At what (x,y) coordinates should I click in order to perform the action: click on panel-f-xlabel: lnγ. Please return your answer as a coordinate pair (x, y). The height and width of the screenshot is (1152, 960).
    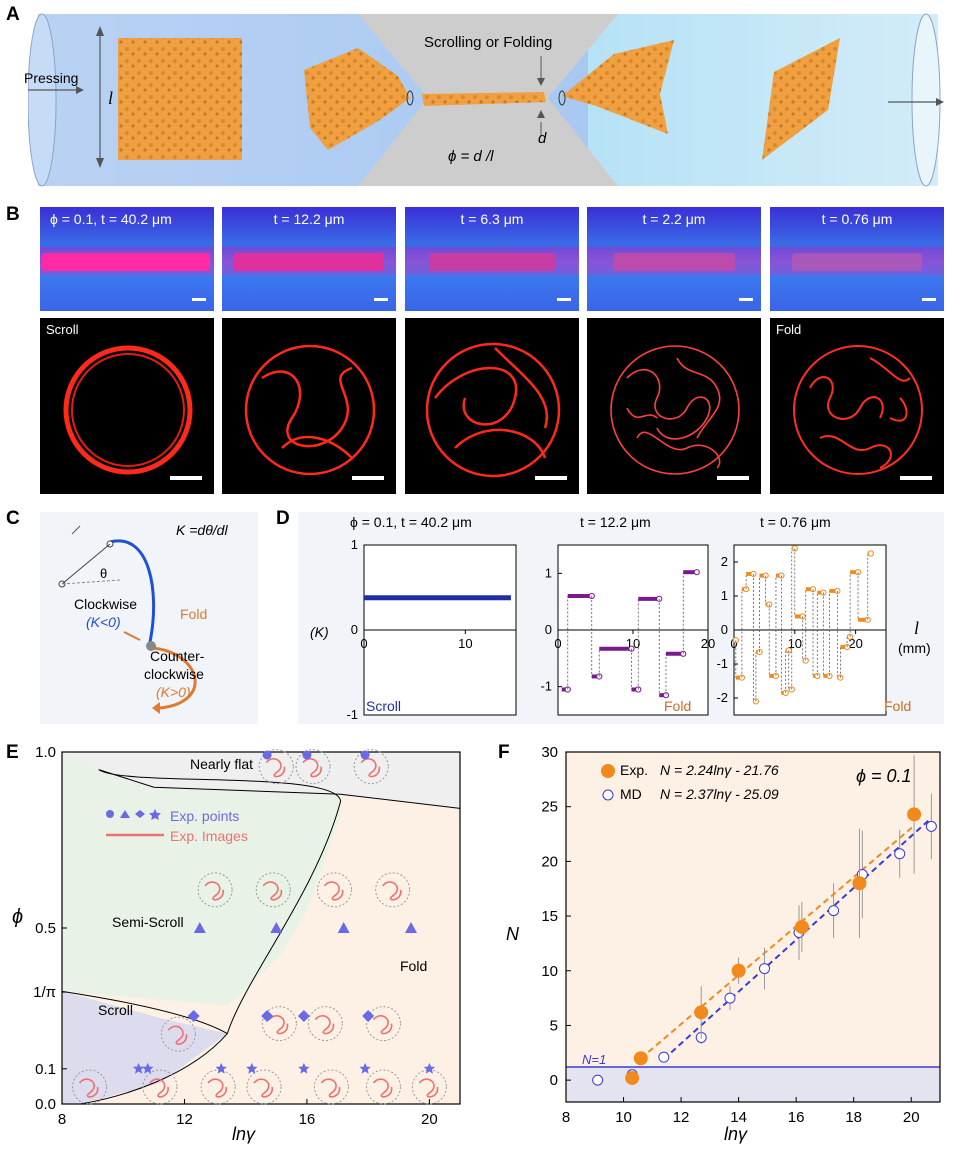
    Looking at the image, I should click on (736, 1134).